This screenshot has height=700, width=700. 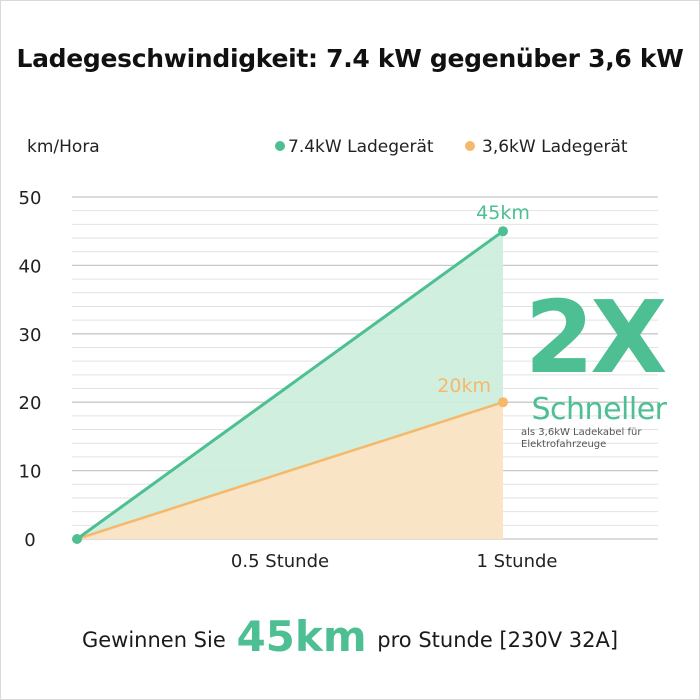 I want to click on annotation-schneller: Schneller, so click(x=600, y=409).